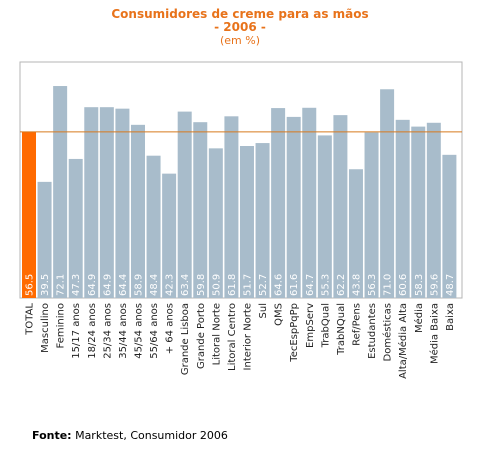 Image resolution: width=480 pixels, height=451 pixels. I want to click on value-label-1: 39.5, so click(45, 285).